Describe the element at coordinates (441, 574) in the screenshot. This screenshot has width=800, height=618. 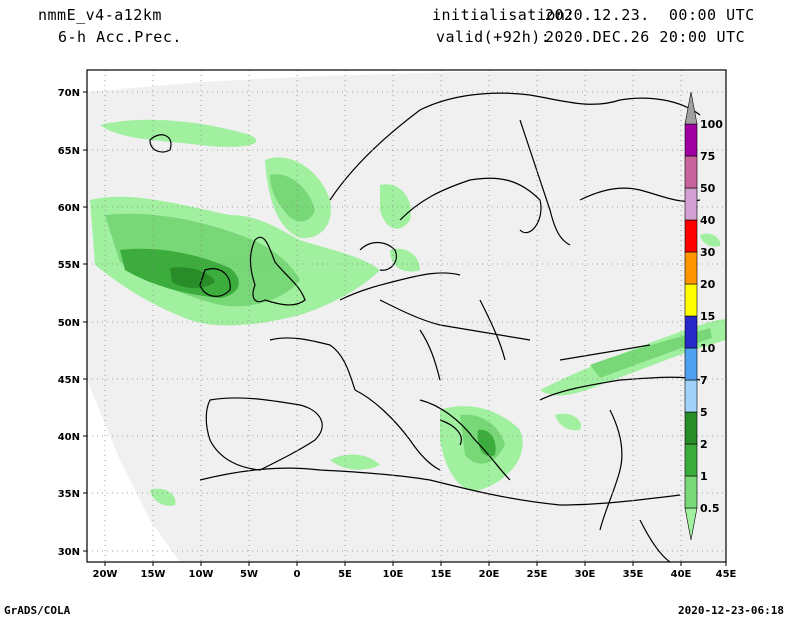
I see `lon-label: 15E` at that location.